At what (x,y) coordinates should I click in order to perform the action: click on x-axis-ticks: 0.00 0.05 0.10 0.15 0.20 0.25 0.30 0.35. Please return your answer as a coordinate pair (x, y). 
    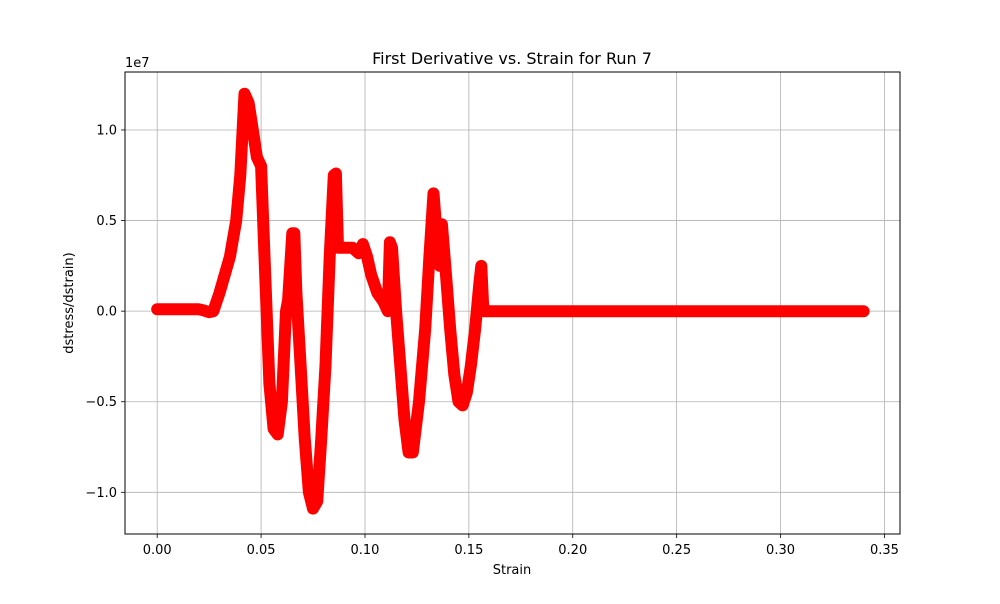
    Looking at the image, I should click on (521, 546).